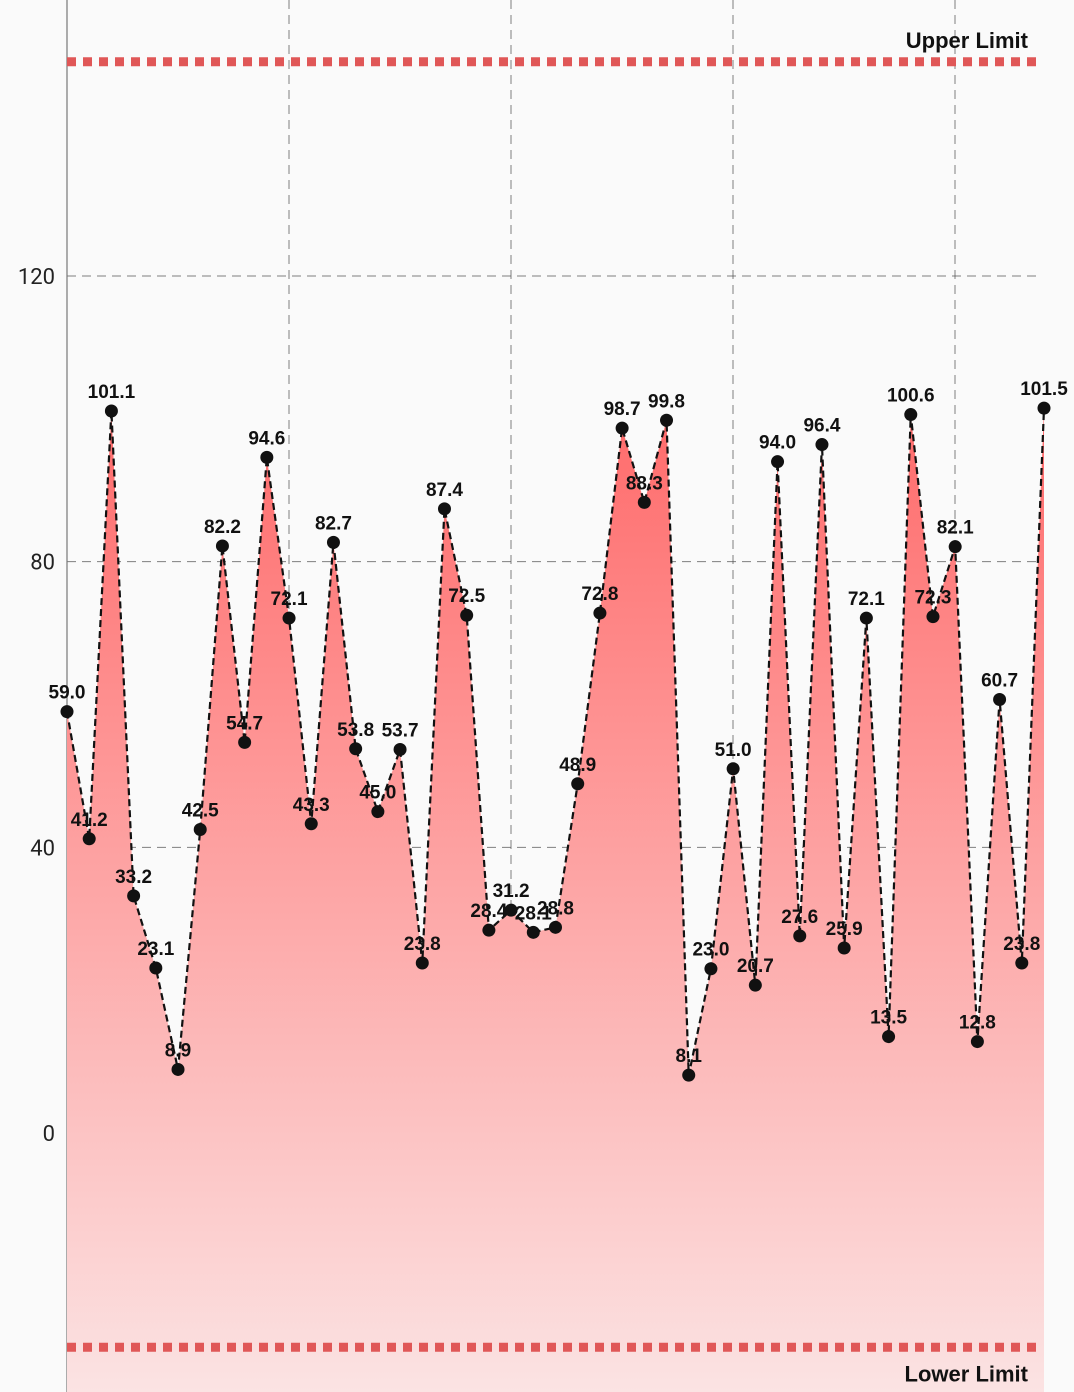  Describe the element at coordinates (821, 426) in the screenshot. I see `data-label: 96.4` at that location.